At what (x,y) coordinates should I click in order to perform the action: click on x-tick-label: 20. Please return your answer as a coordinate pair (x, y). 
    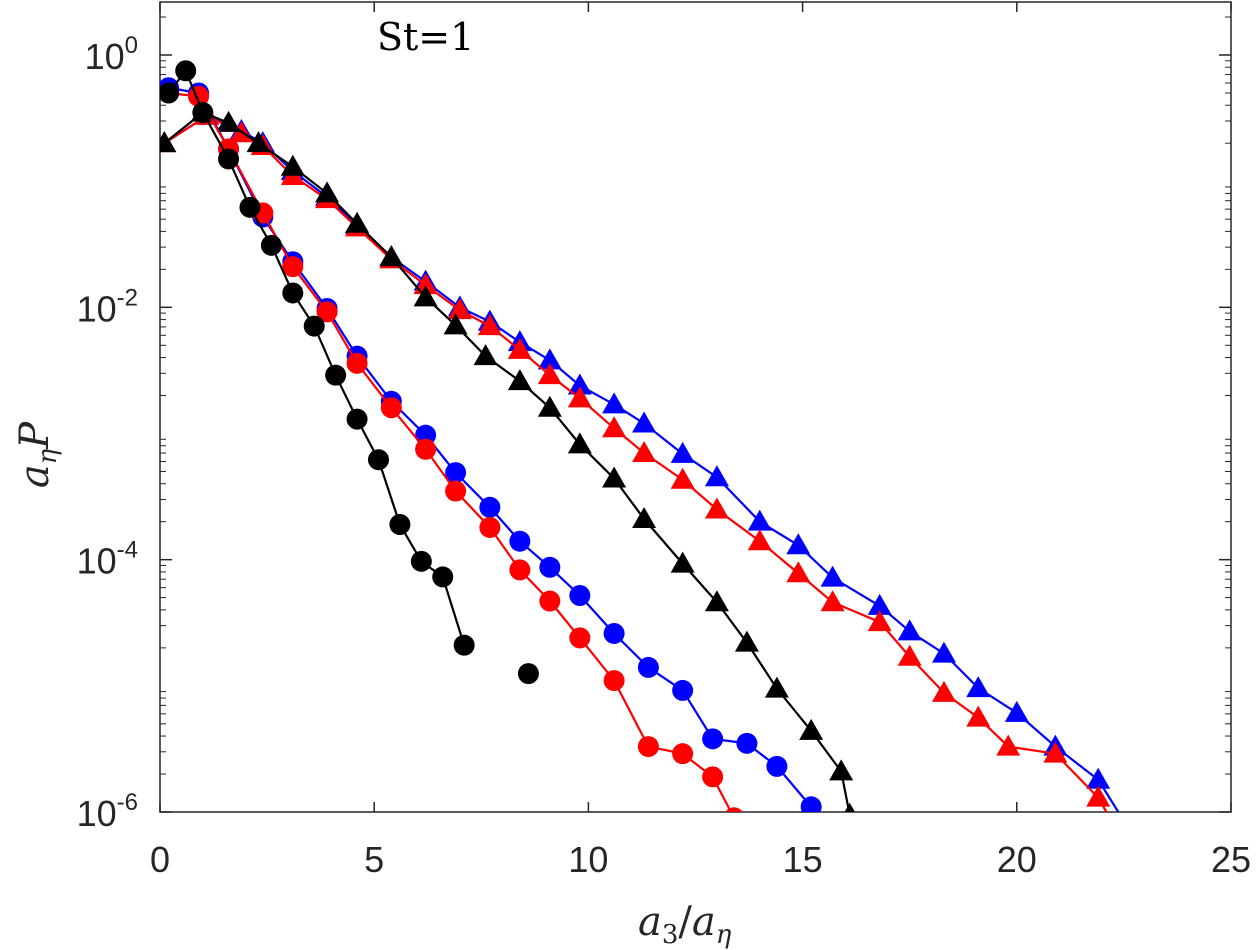
    Looking at the image, I should click on (1017, 859).